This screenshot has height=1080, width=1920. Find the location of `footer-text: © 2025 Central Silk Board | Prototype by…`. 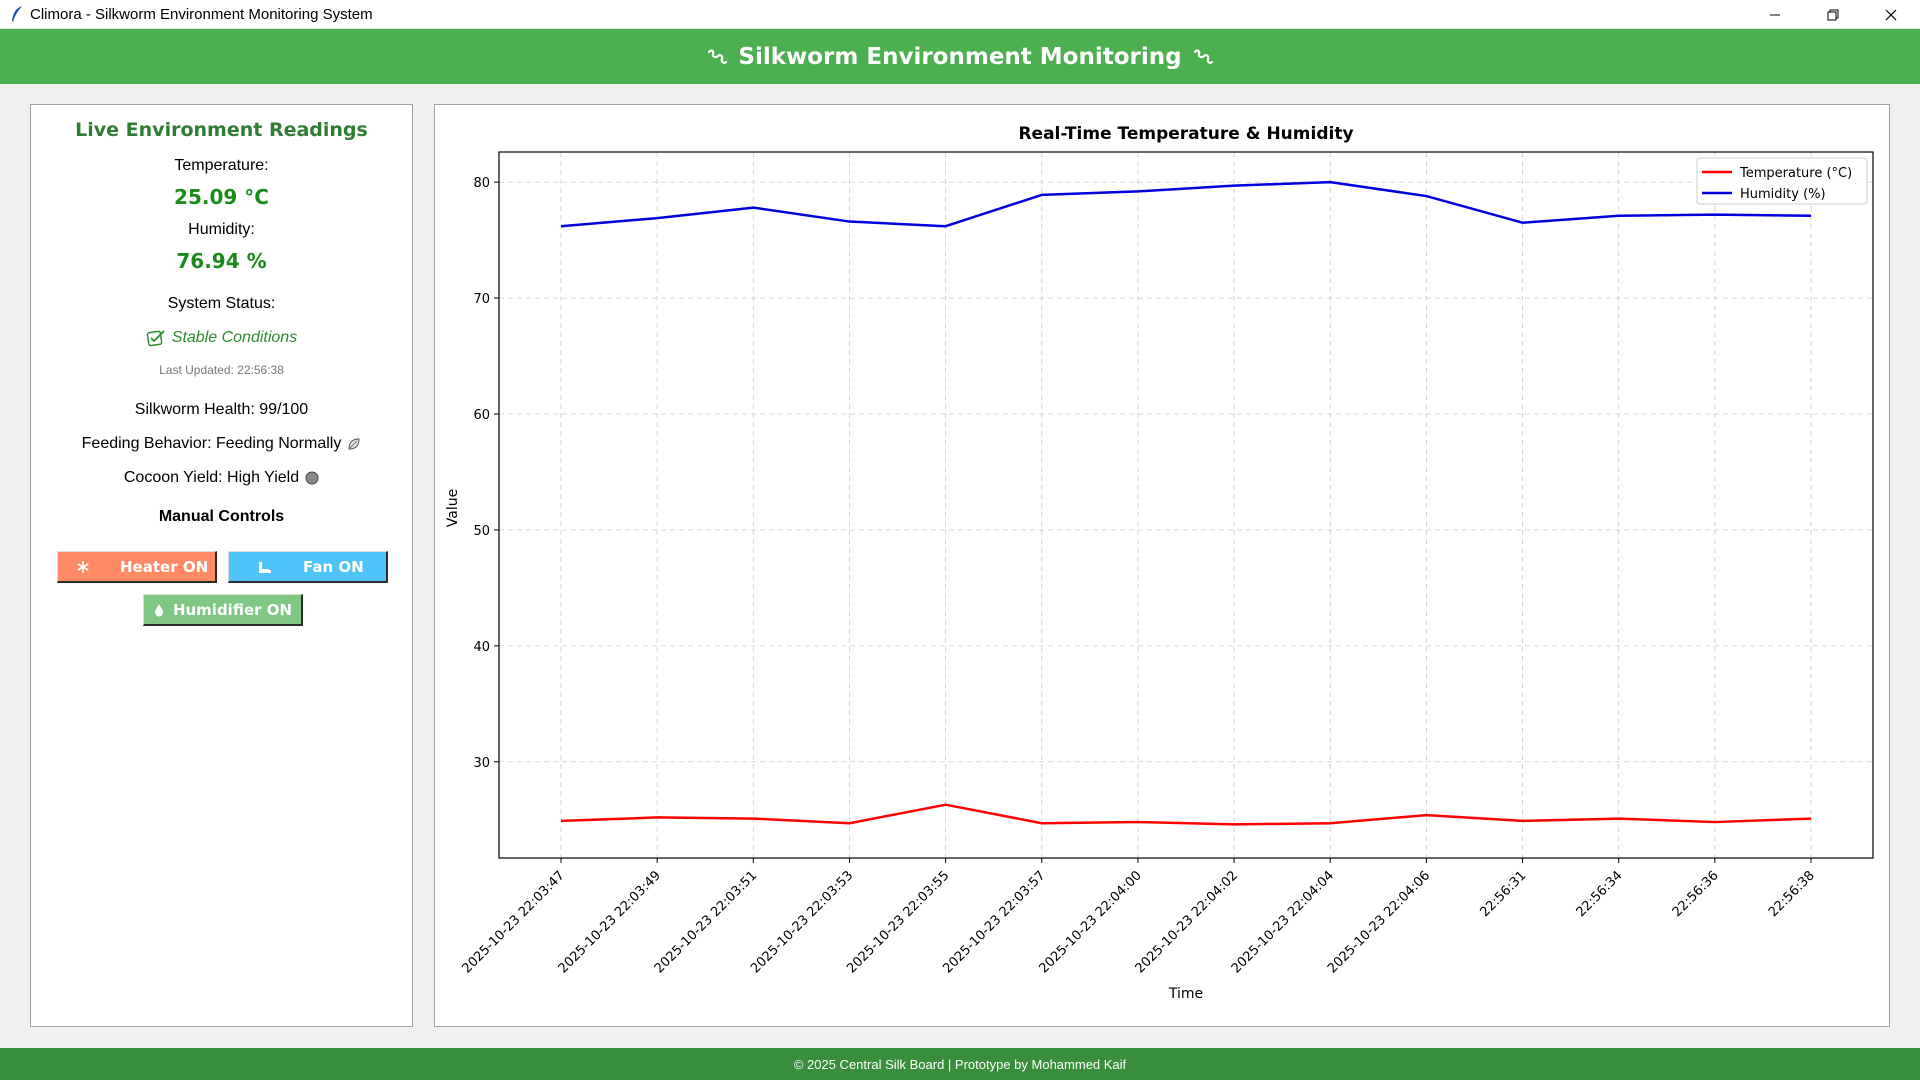

footer-text: © 2025 Central Silk Board | Prototype by… is located at coordinates (960, 1064).